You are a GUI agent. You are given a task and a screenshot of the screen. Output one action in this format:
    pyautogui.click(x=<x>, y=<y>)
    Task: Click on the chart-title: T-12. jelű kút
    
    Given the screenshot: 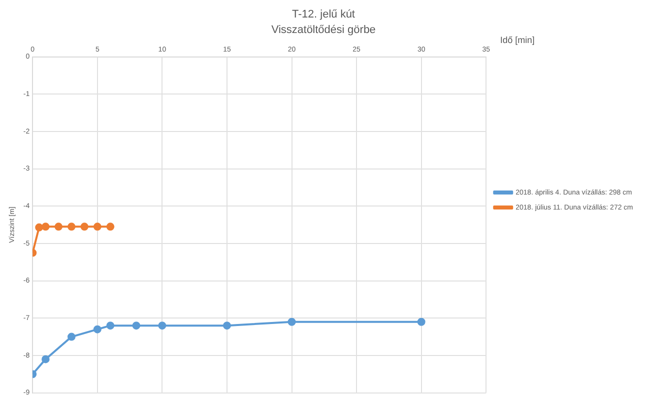 What is the action you would take?
    pyautogui.click(x=323, y=14)
    